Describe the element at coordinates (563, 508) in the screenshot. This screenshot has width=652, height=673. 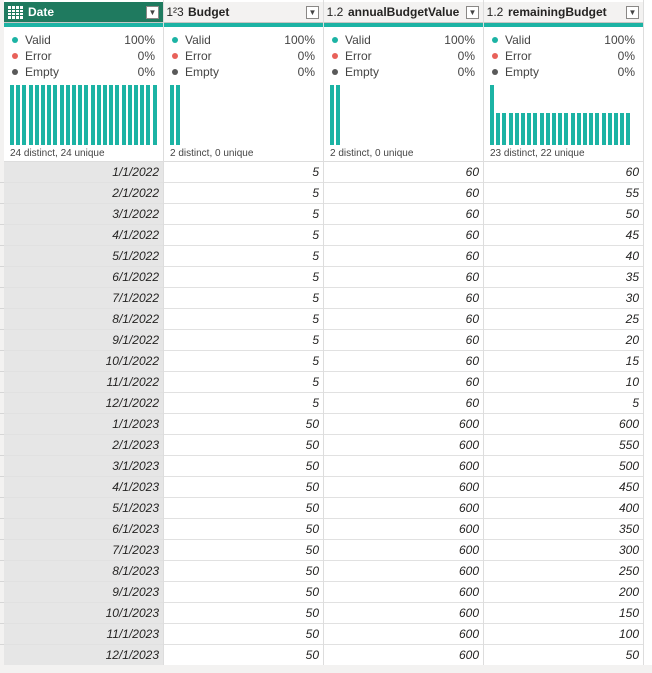
I see `table-cell: 400` at that location.